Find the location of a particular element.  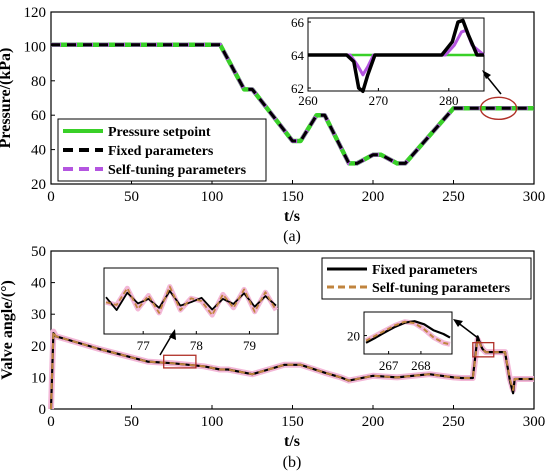

panel-a-caption: (a) is located at coordinates (292, 236).